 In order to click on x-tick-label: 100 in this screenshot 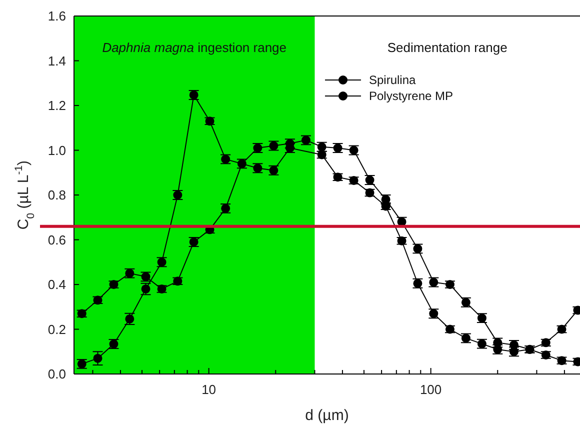, I will do `click(431, 389)`.